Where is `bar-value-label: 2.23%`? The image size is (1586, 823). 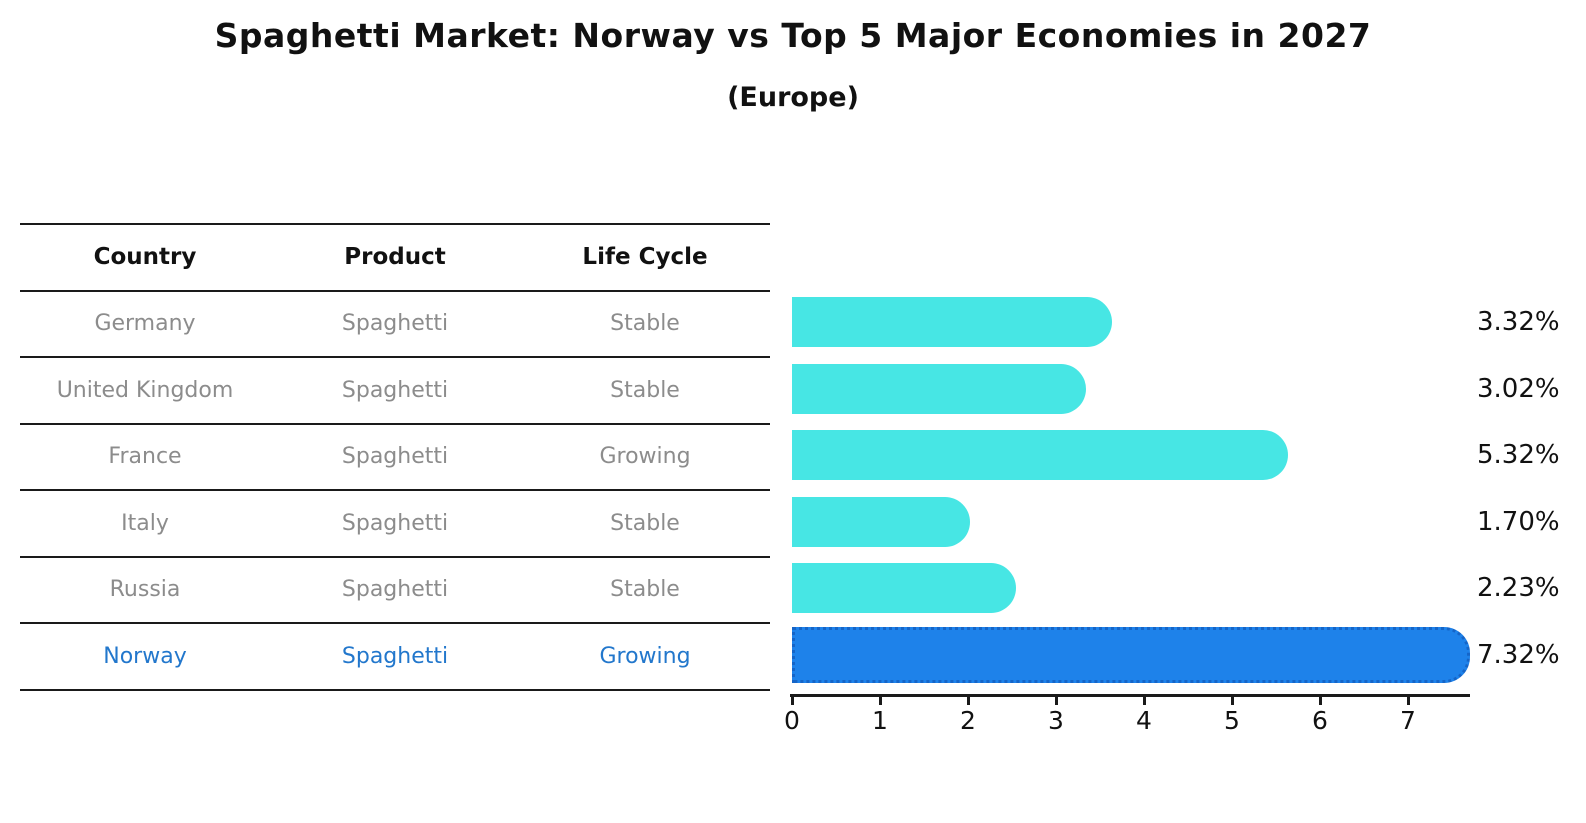
bar-value-label: 2.23% is located at coordinates (1518, 588).